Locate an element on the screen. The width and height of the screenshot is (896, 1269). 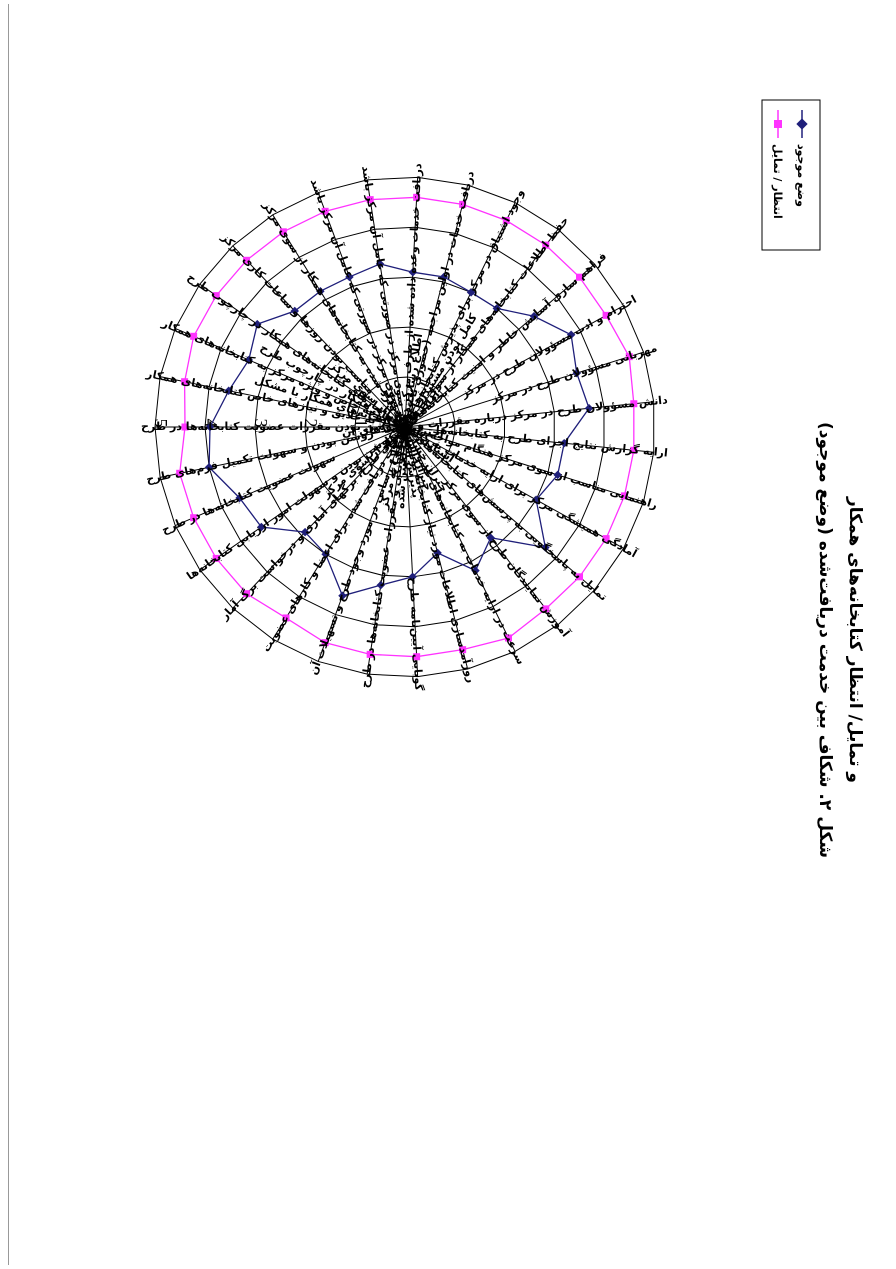
category-label: گویایی آیین‌نامه طرح is located at coordinates (417, 634).